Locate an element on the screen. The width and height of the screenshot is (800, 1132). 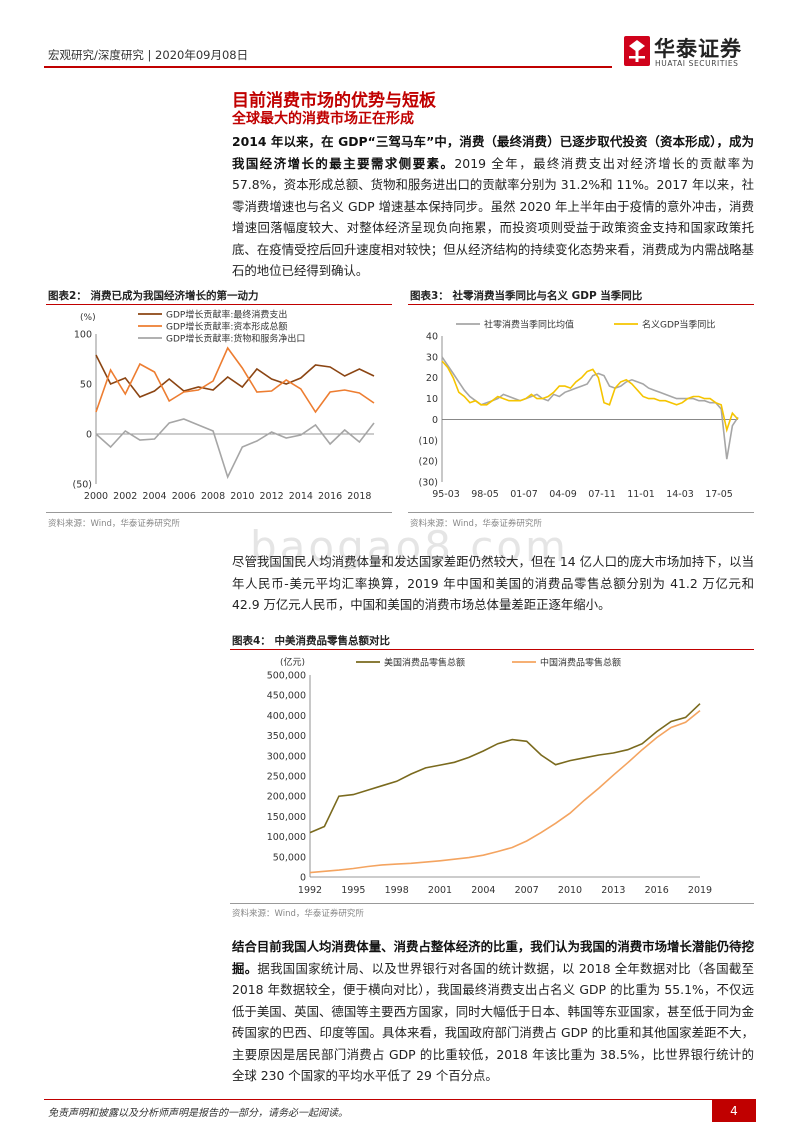
x-tick-label: 2013 is located at coordinates (613, 890).